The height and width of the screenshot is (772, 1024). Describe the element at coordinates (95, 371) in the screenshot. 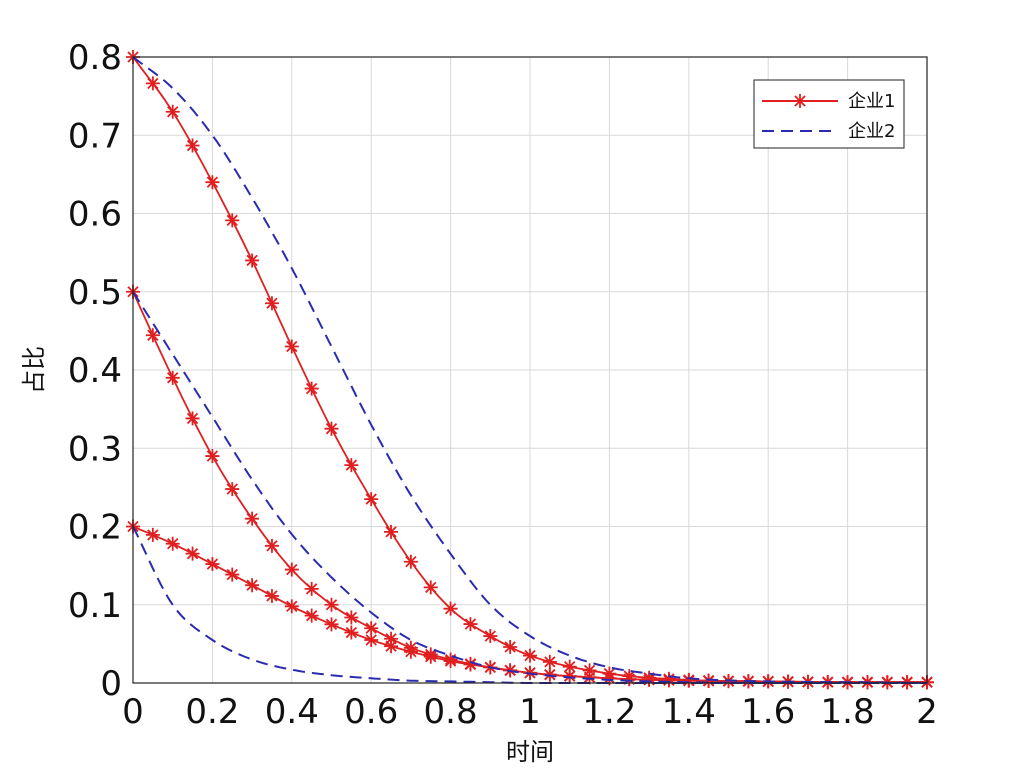

I see `y-tick-label: 0.4` at that location.